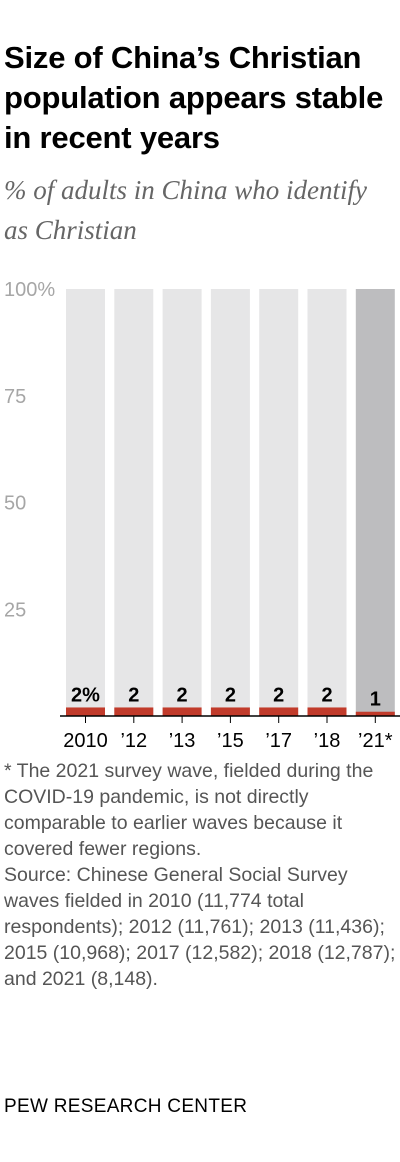 This screenshot has height=1162, width=400. What do you see at coordinates (278, 740) in the screenshot?
I see `x-tick-label: ’17` at bounding box center [278, 740].